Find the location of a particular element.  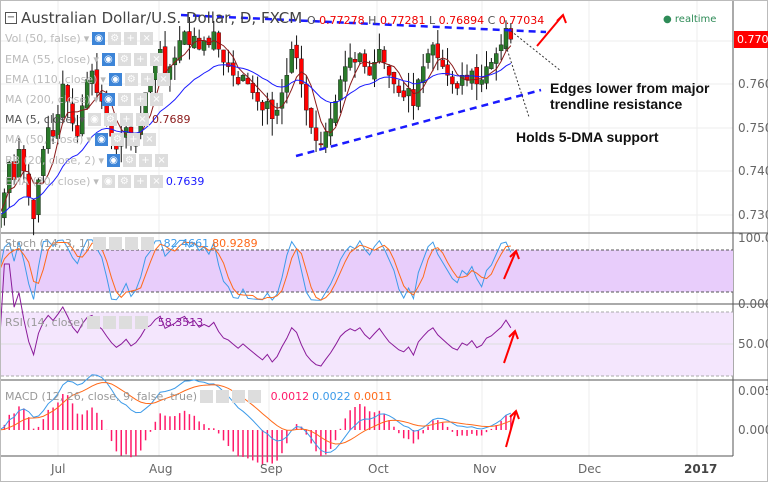

x-tick: Nov is located at coordinates (485, 469).